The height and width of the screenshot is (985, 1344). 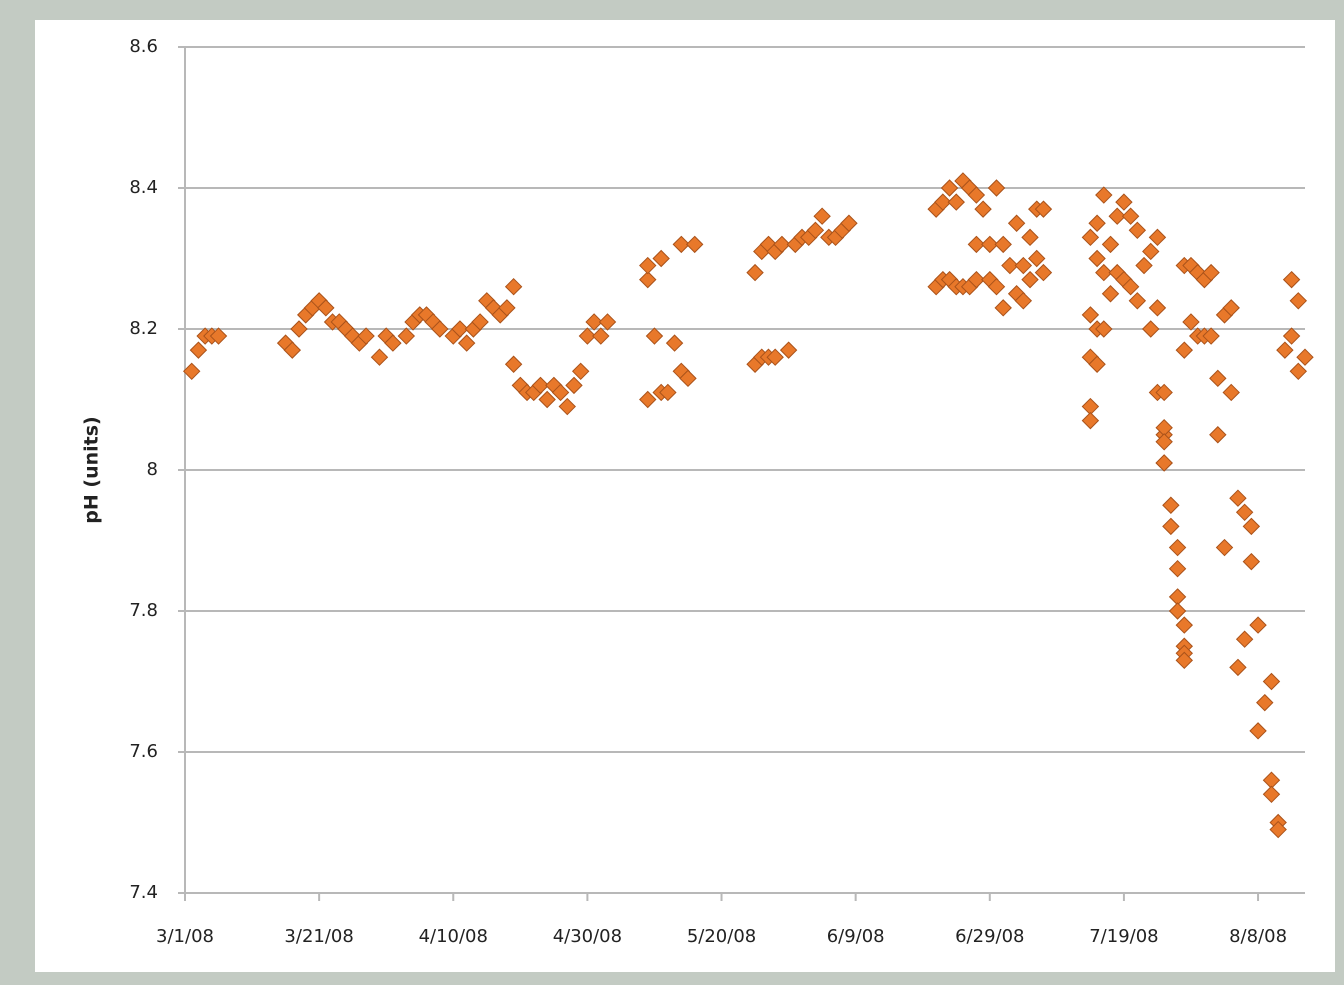 I want to click on y-tick-label: 8.2, so click(x=143, y=328).